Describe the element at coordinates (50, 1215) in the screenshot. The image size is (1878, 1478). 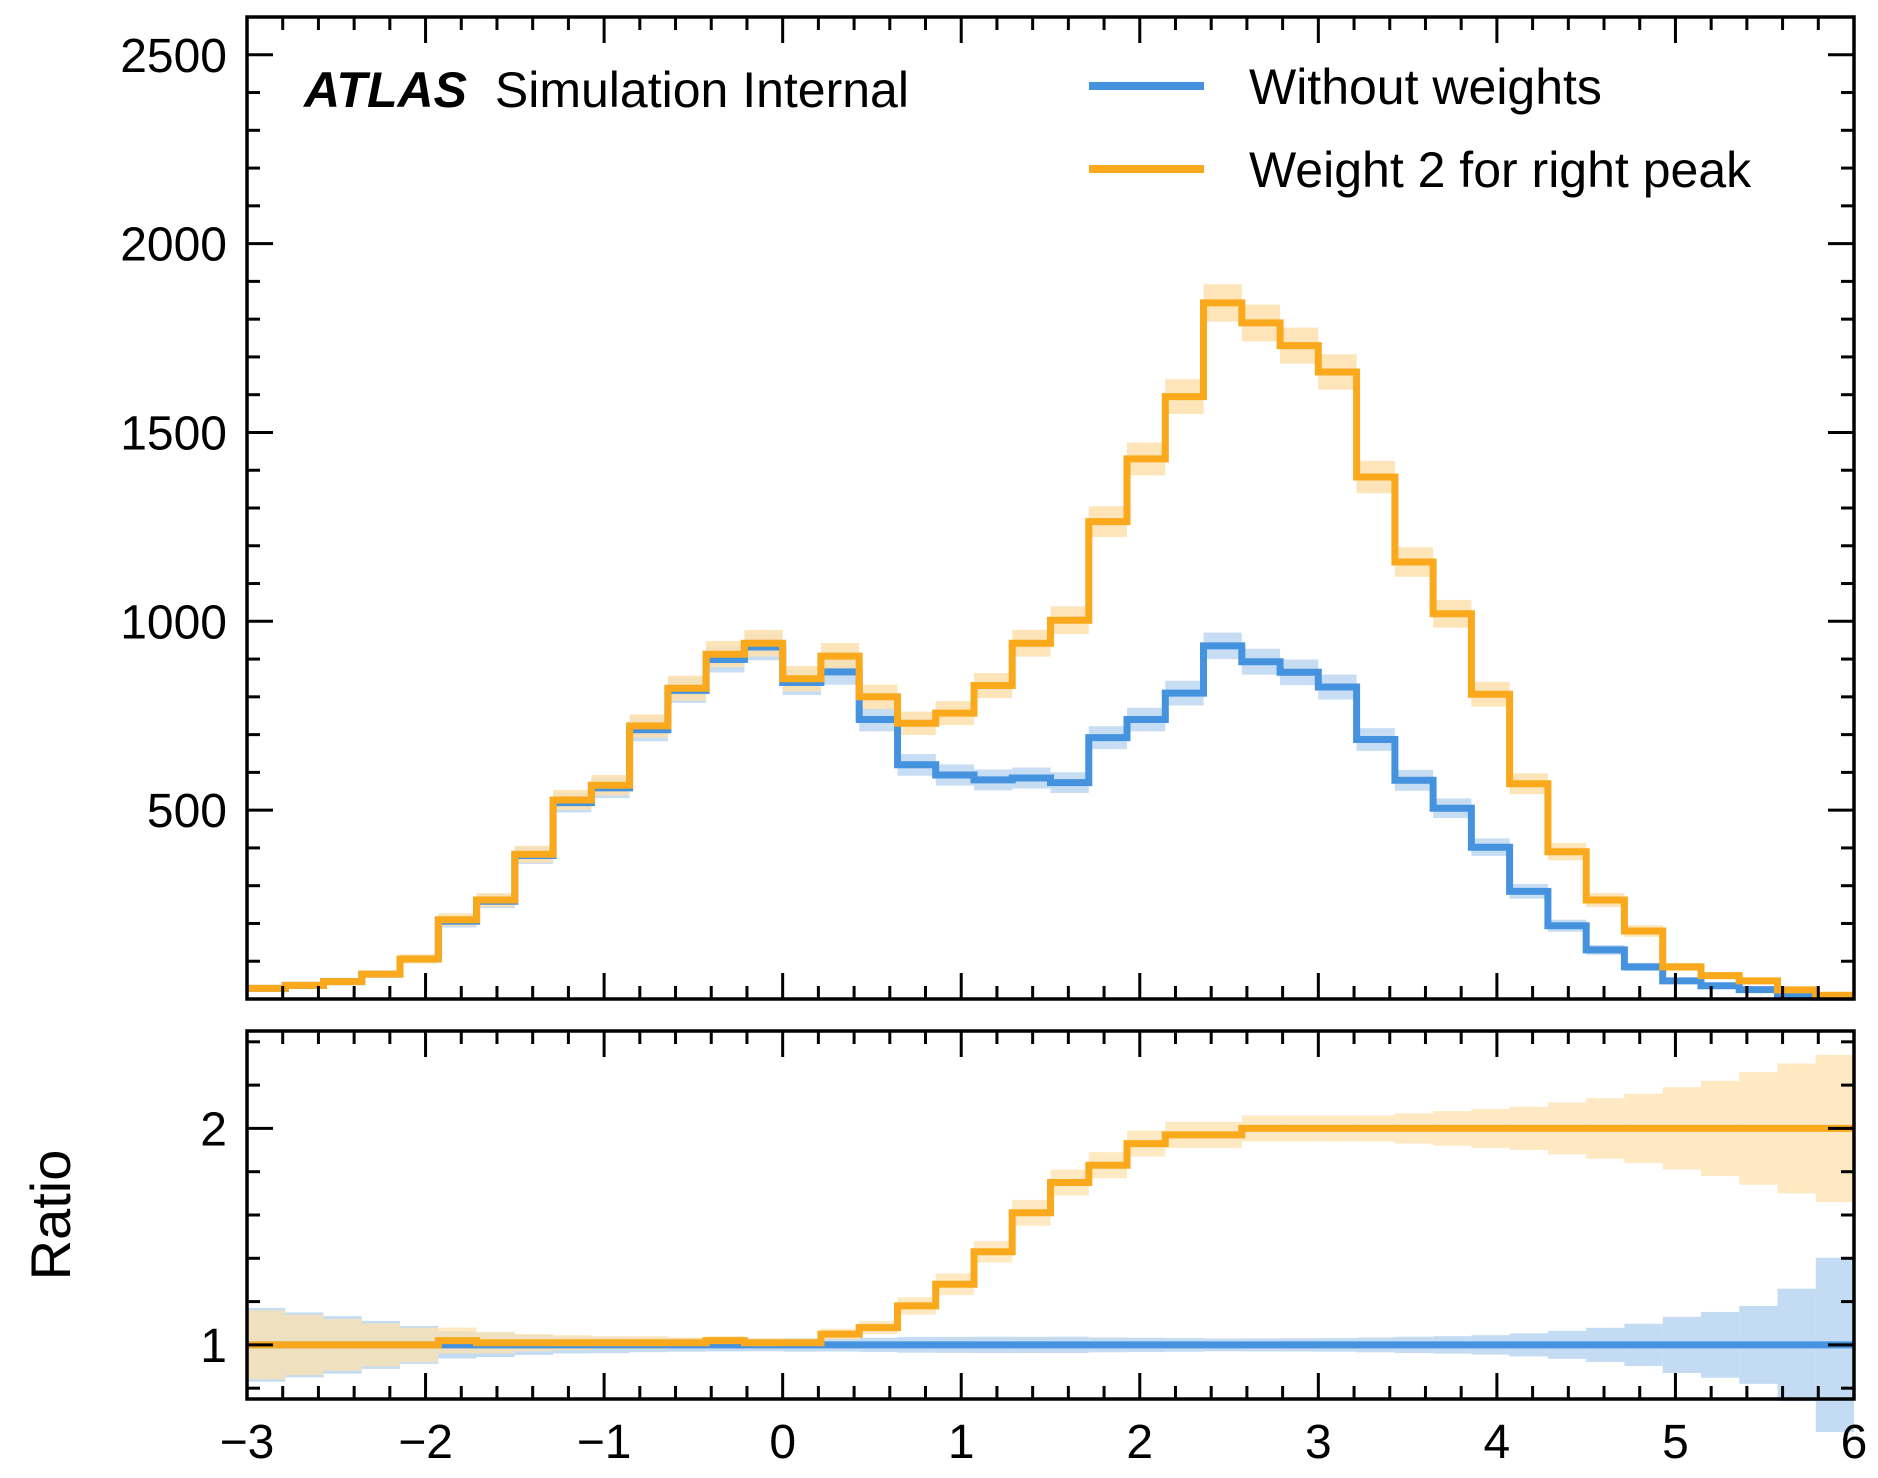
I see `ratio-y-axis-label: Ratio` at that location.